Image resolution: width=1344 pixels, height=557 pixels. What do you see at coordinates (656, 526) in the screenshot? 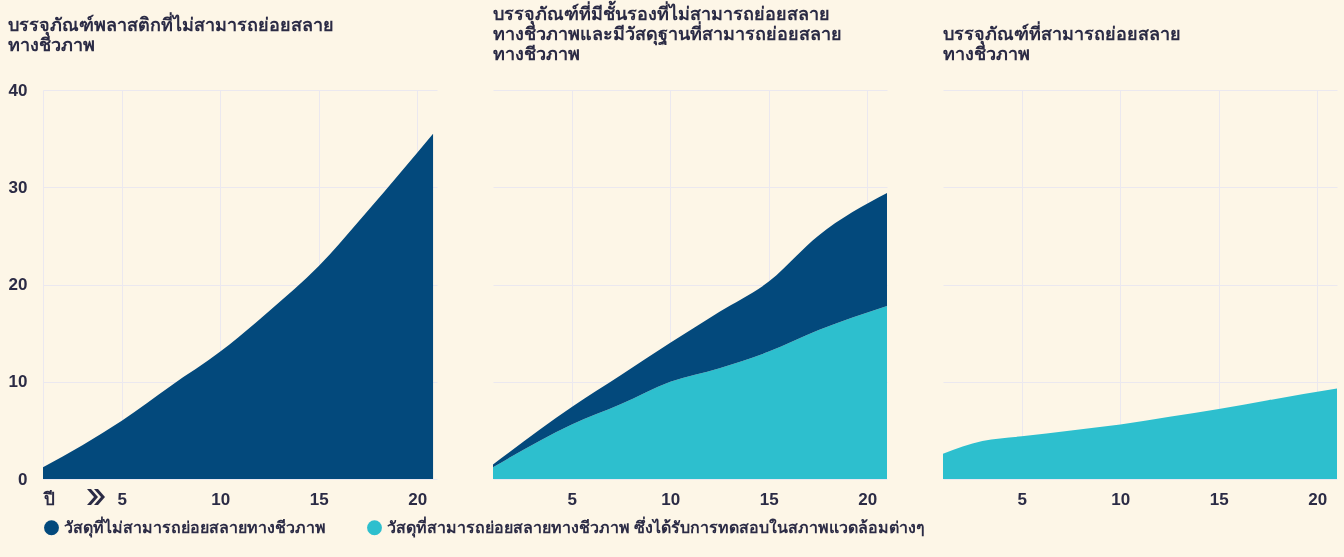
I see `legend-label: วัสดุที่สามารถย่อยสลายทางชีวภาพ ซึ่งได้รับการทดสอบในสภาพแวดล้อมต่างๆ` at bounding box center [656, 526].